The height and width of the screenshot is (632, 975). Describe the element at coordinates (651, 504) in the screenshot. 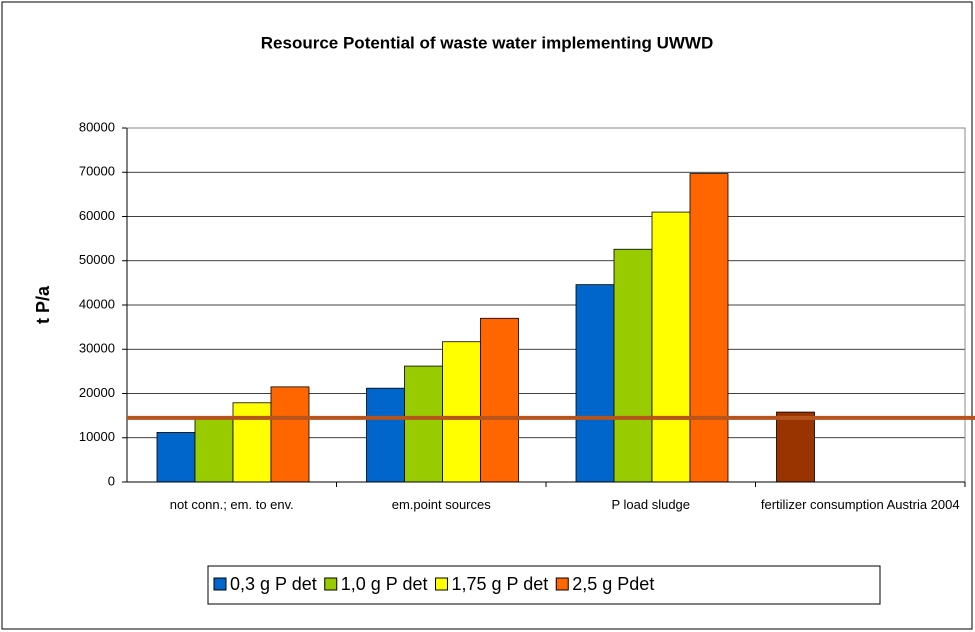

I see `x-tick-label: P load sludge` at that location.